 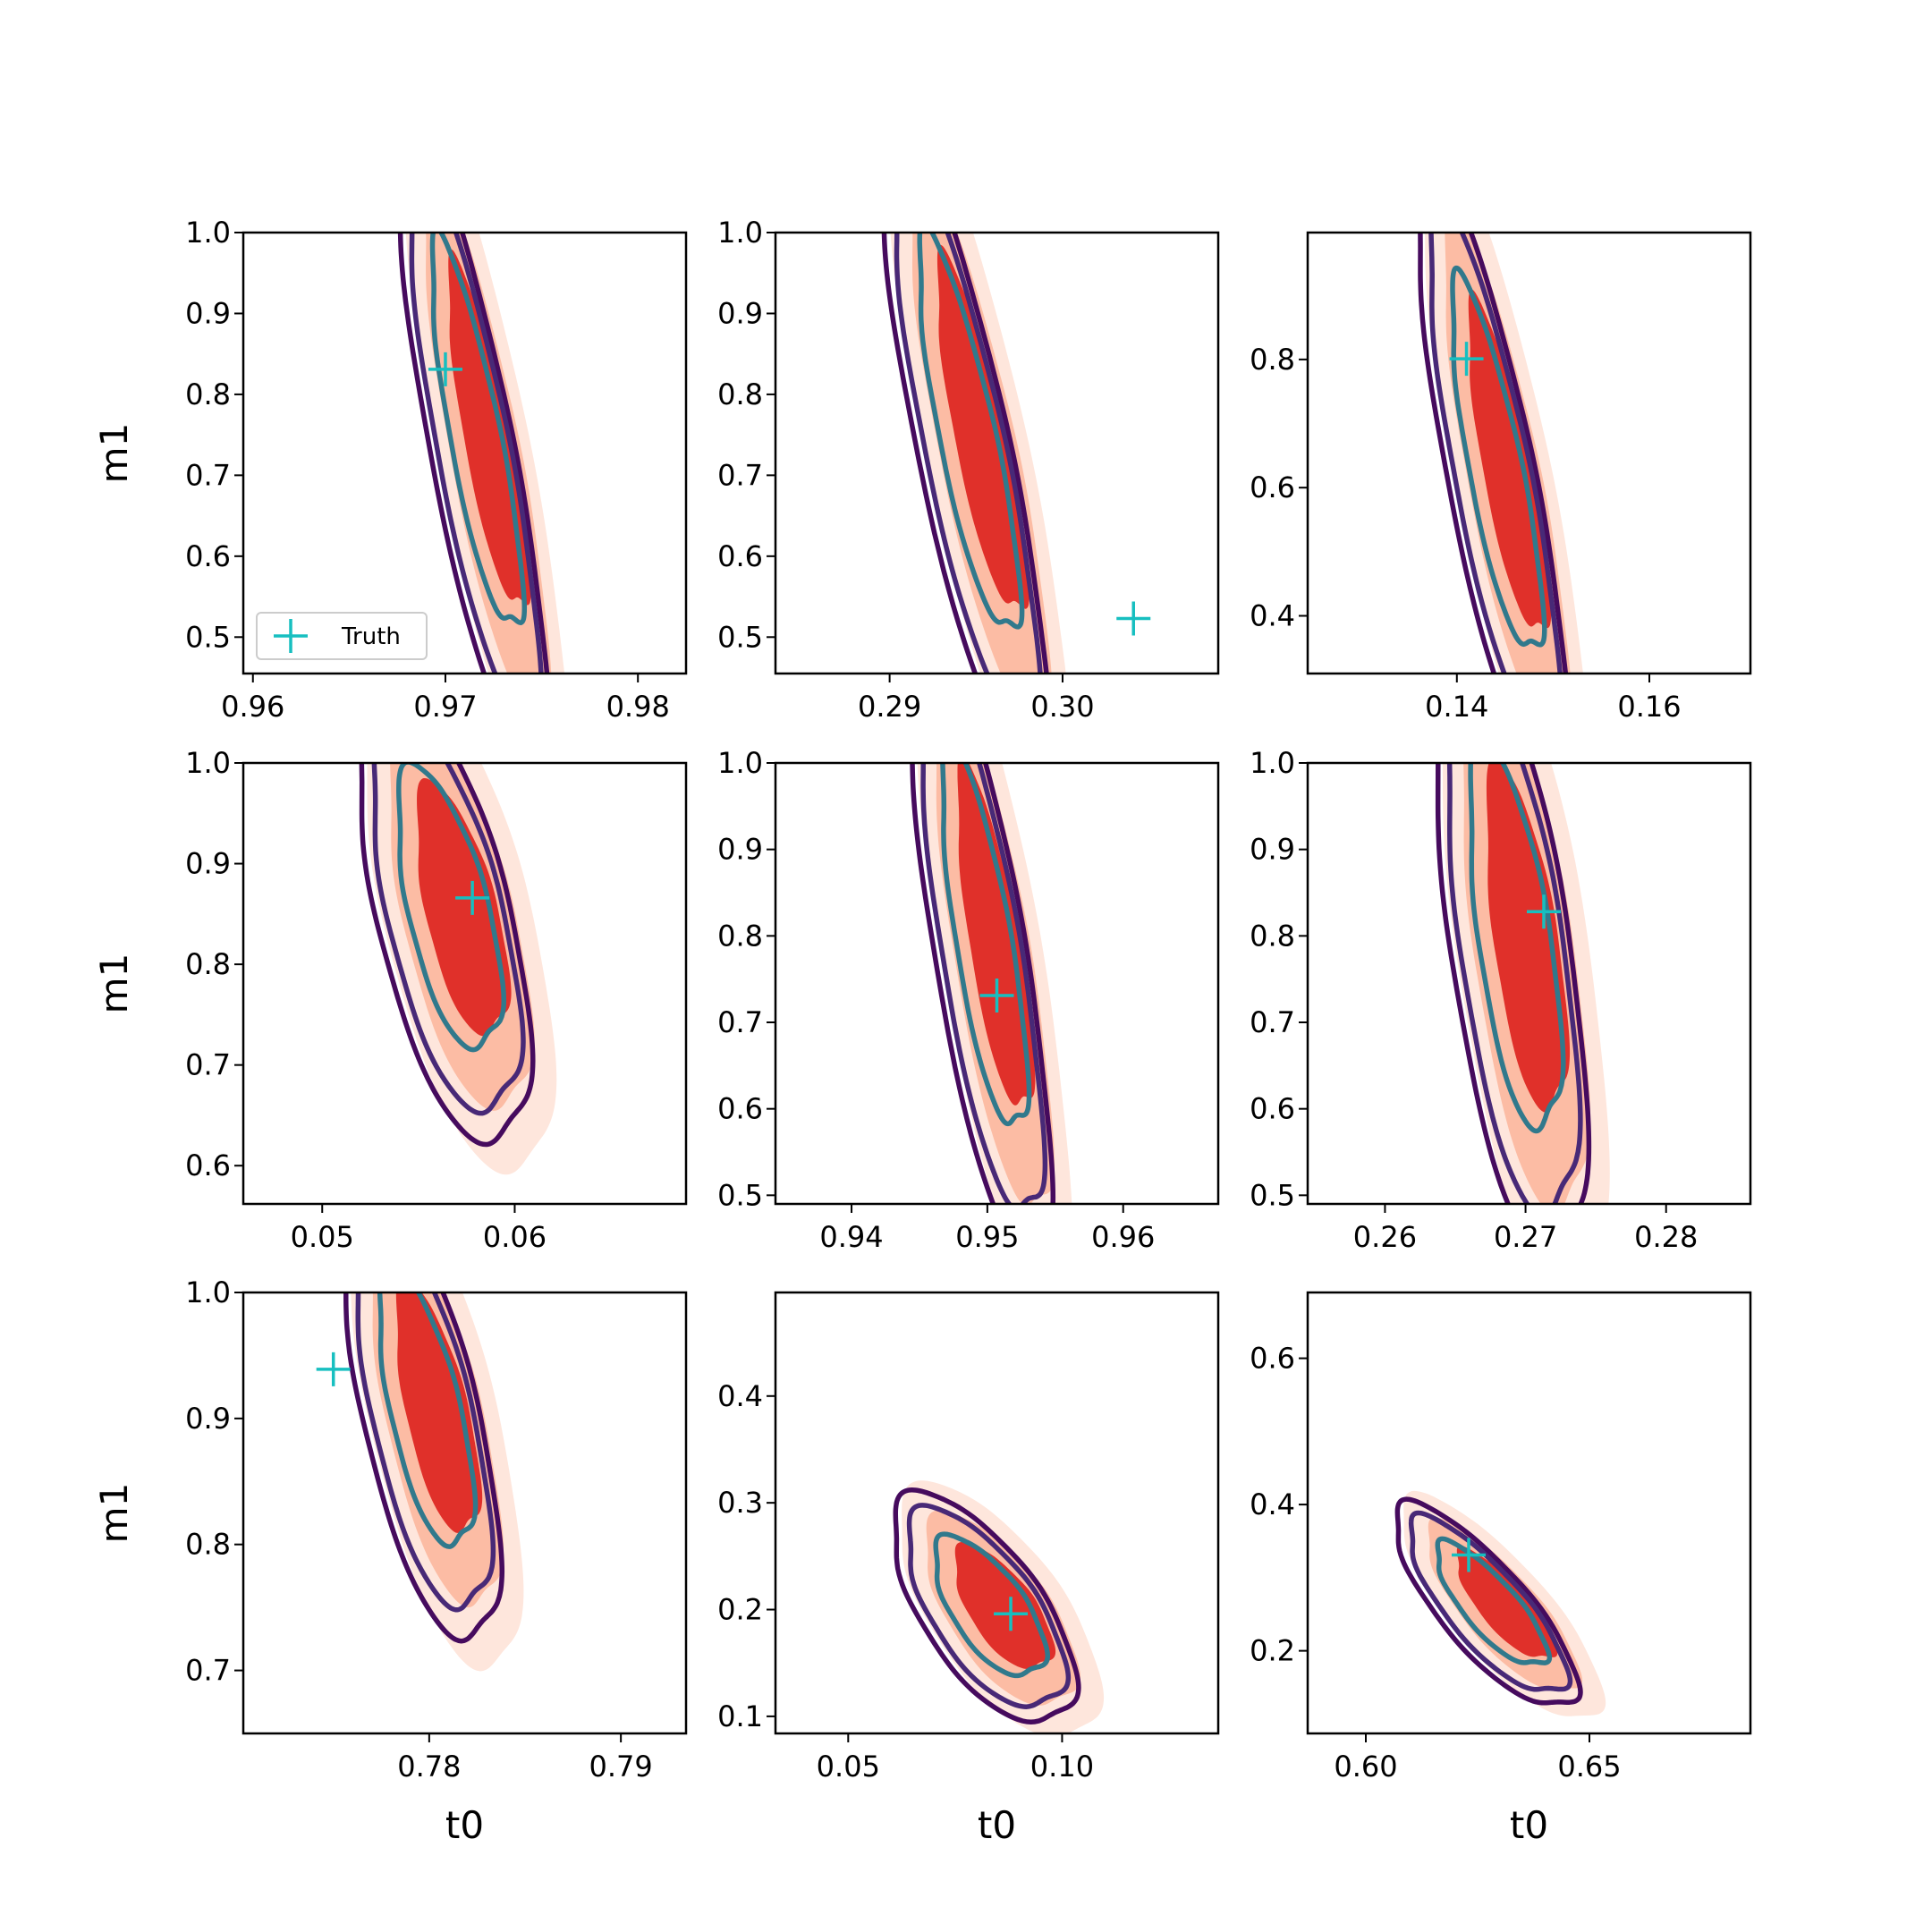 What do you see at coordinates (740, 1716) in the screenshot?
I see `y-tick-label: 0.1` at bounding box center [740, 1716].